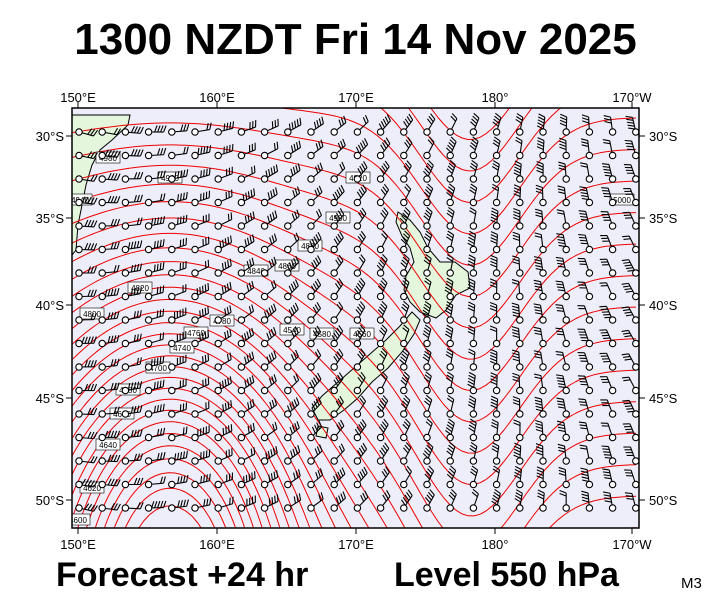 The width and height of the screenshot is (711, 600). What do you see at coordinates (663, 500) in the screenshot?
I see `lat-label-right-50s: 50°S` at bounding box center [663, 500].